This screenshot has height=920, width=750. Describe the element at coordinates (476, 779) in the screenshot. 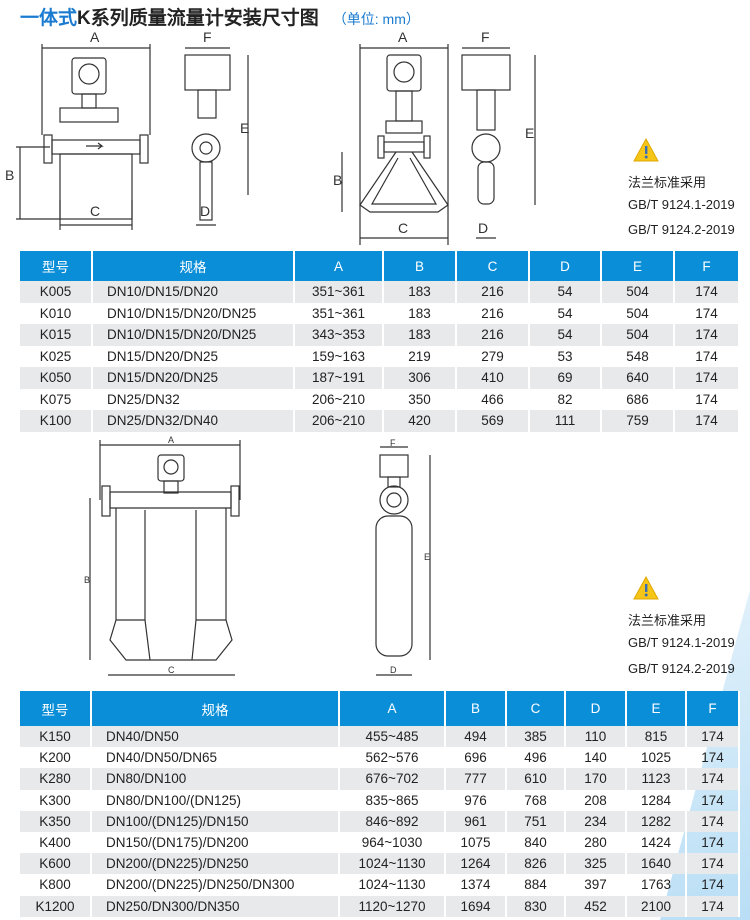

I see `table-cell: 777` at that location.